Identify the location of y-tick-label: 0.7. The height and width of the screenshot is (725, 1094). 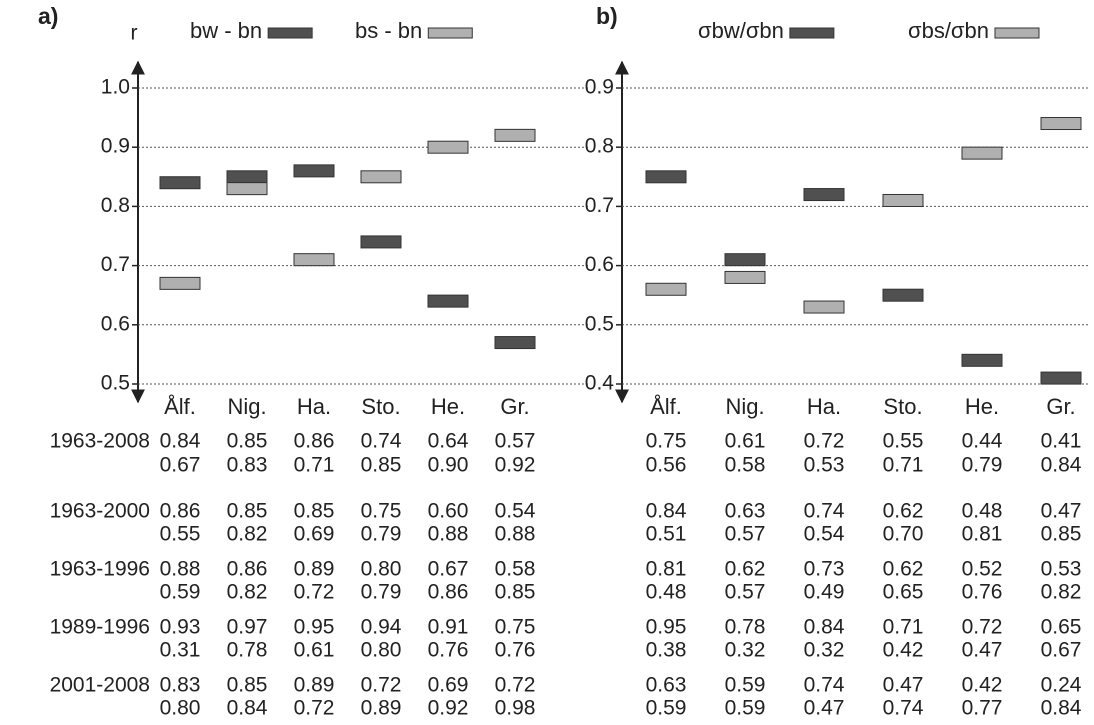
(599, 205).